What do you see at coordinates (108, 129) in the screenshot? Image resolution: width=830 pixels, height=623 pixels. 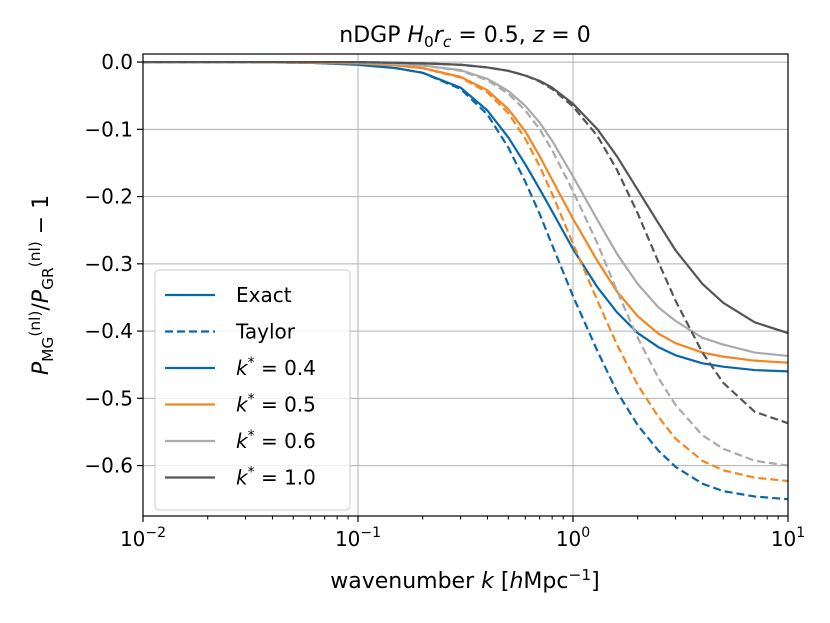 I see `y-tick-label: −0.1` at bounding box center [108, 129].